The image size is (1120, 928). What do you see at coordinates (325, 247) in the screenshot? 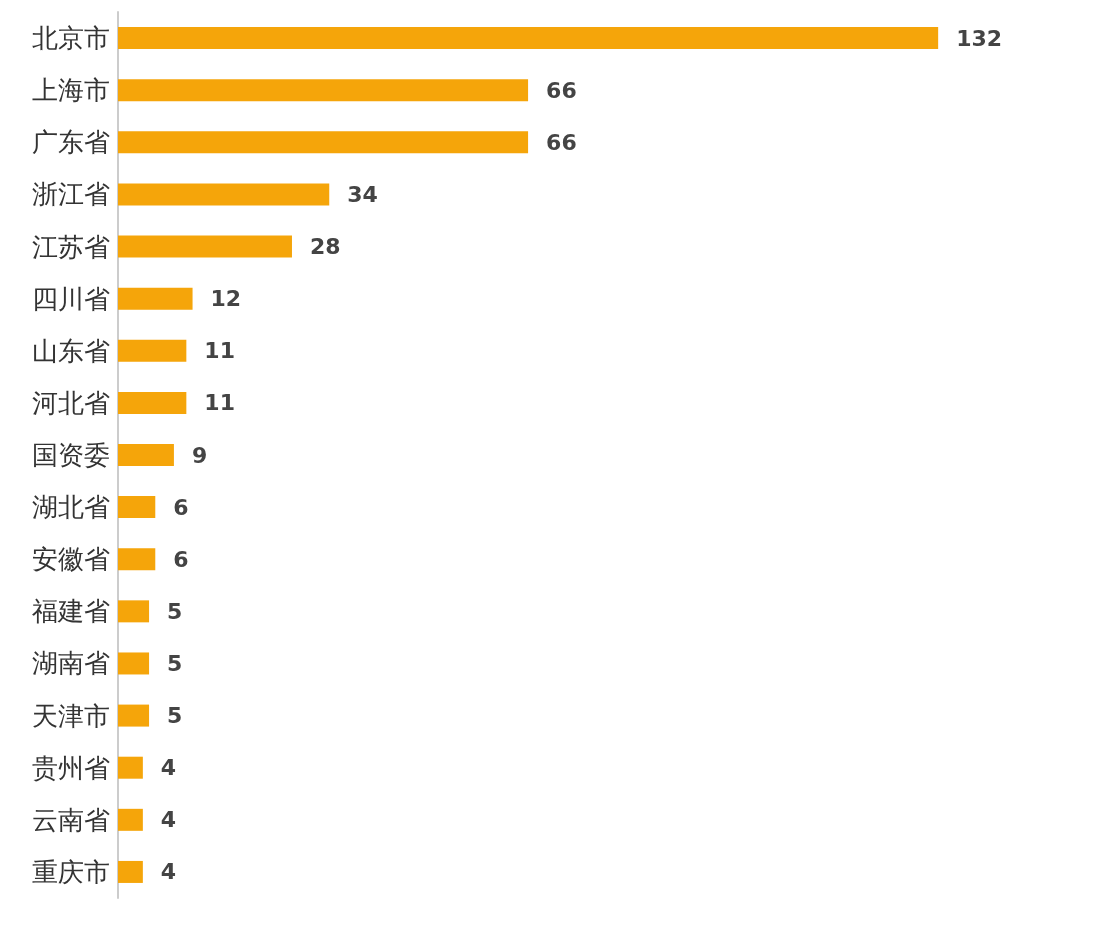
I see `data-label: 28` at bounding box center [325, 247].